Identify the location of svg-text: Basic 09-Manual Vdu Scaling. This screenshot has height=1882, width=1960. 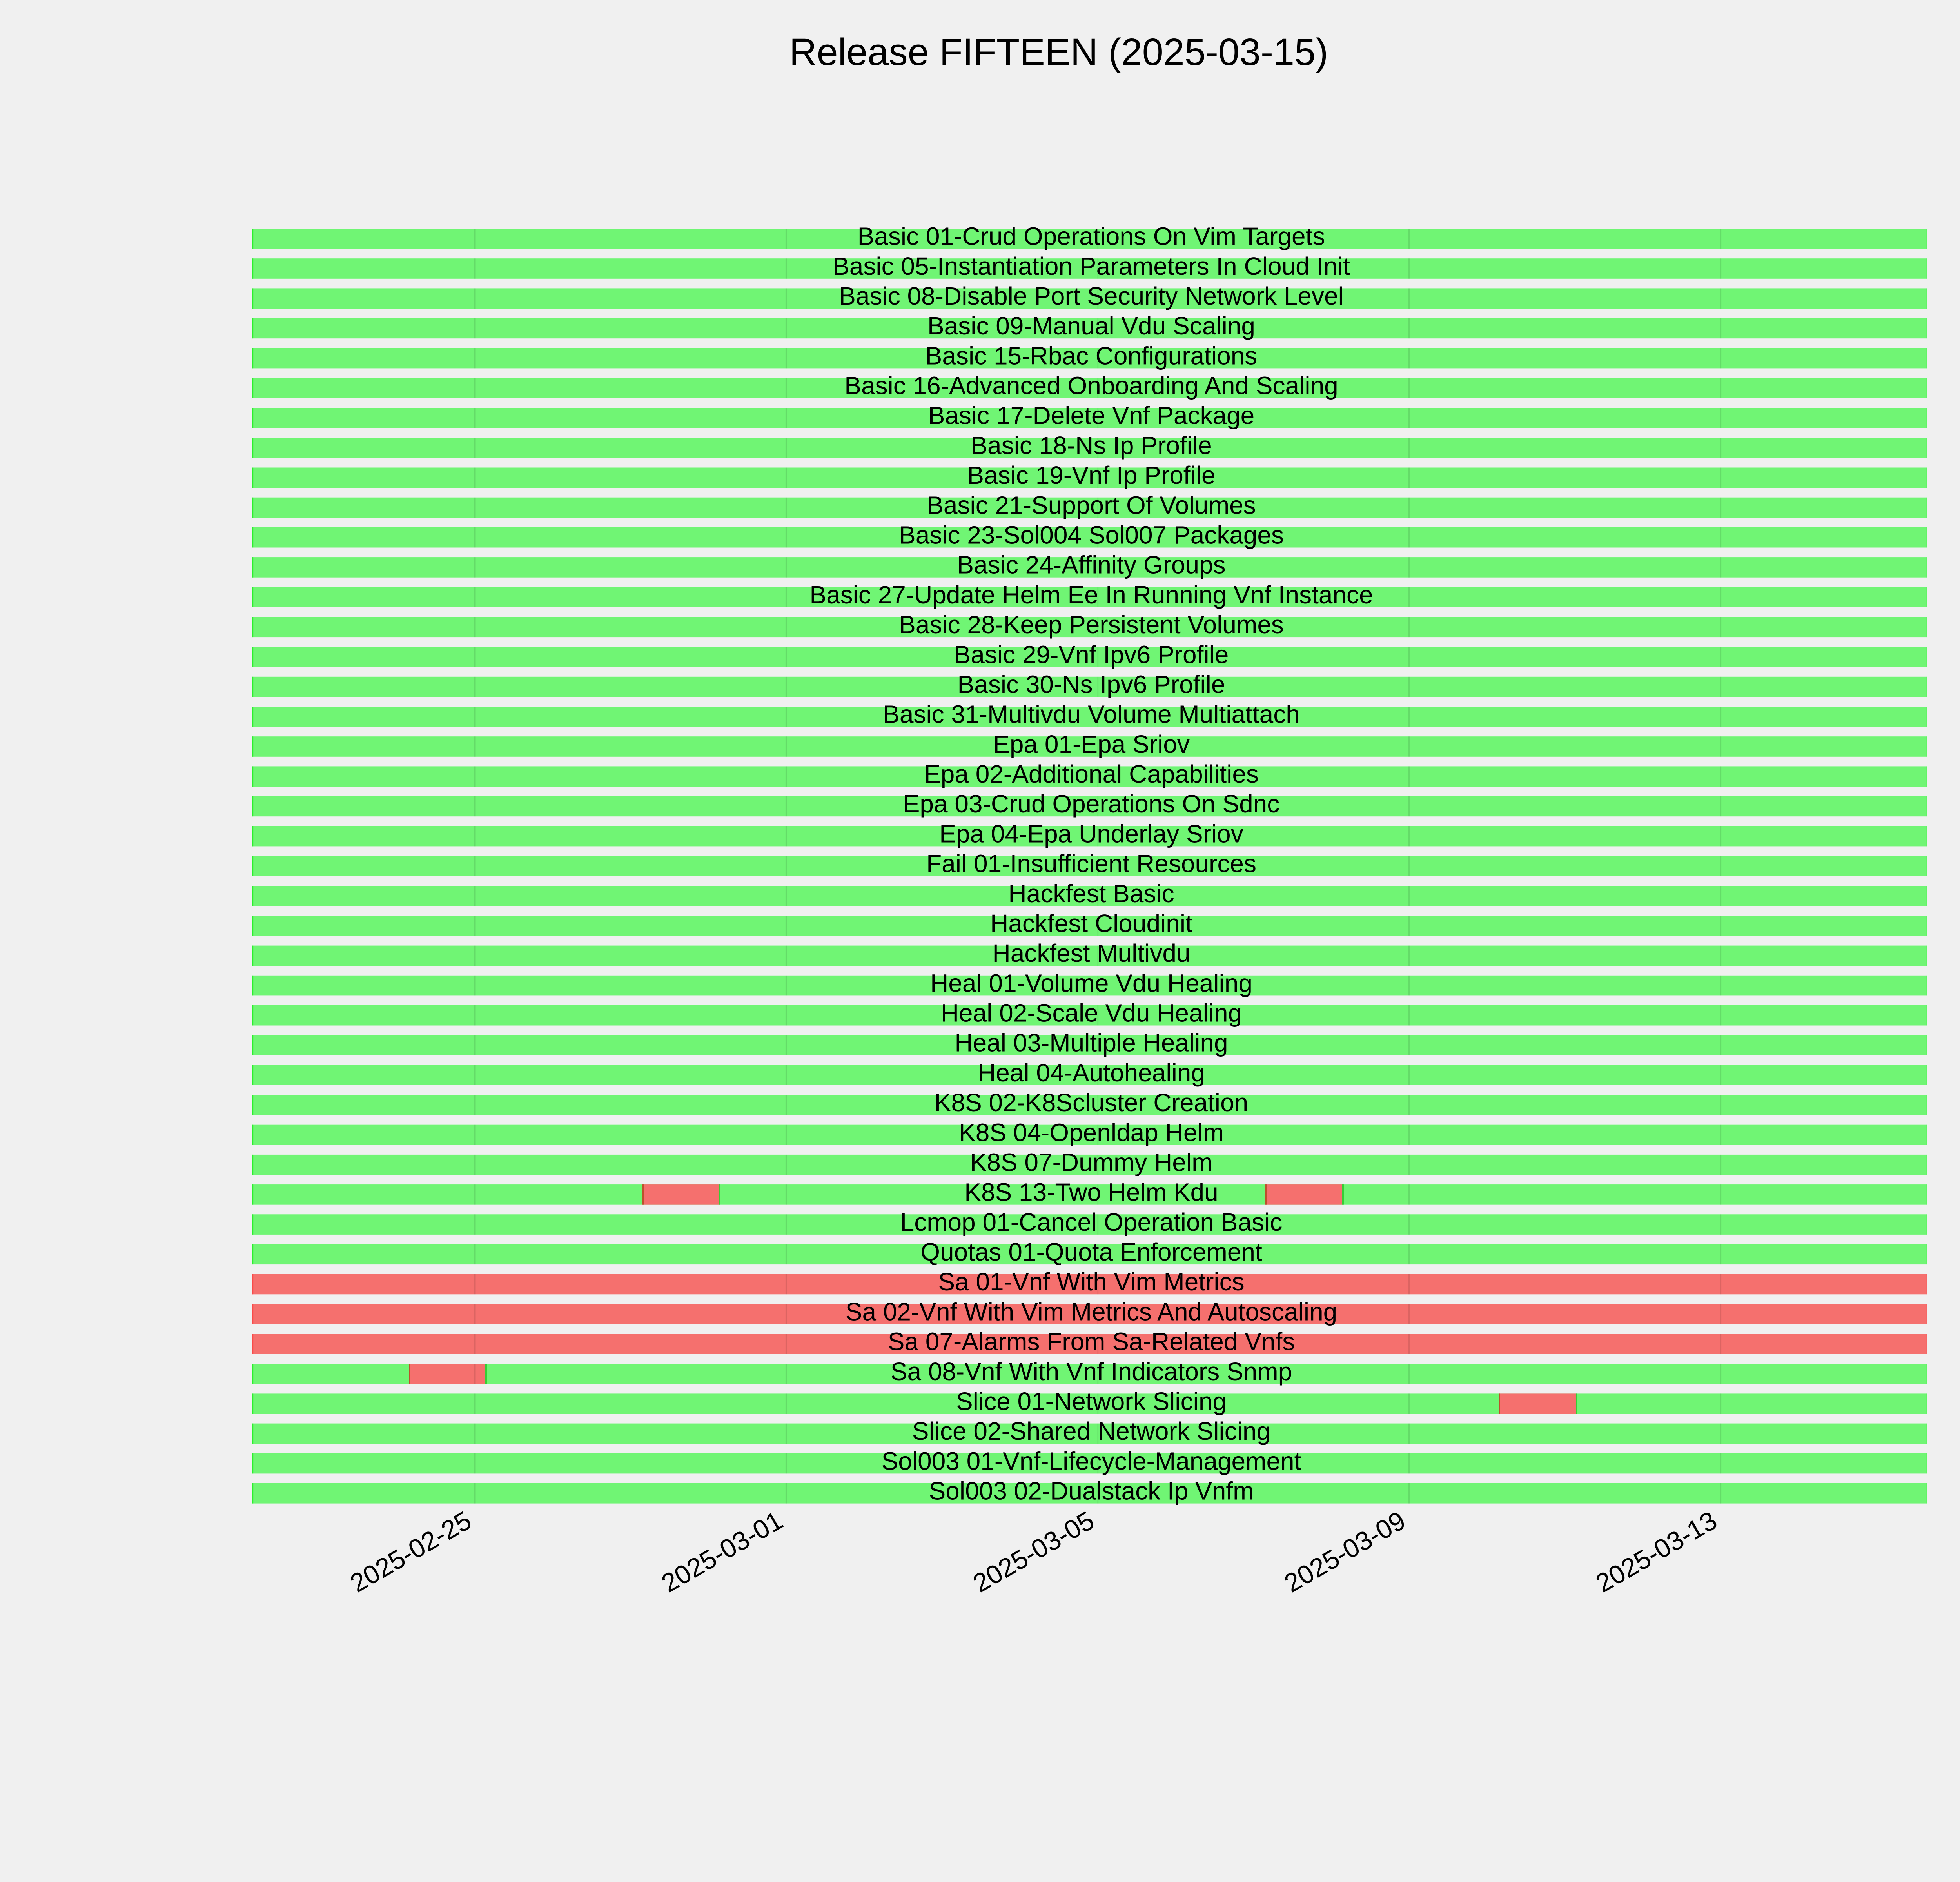
(1091, 326).